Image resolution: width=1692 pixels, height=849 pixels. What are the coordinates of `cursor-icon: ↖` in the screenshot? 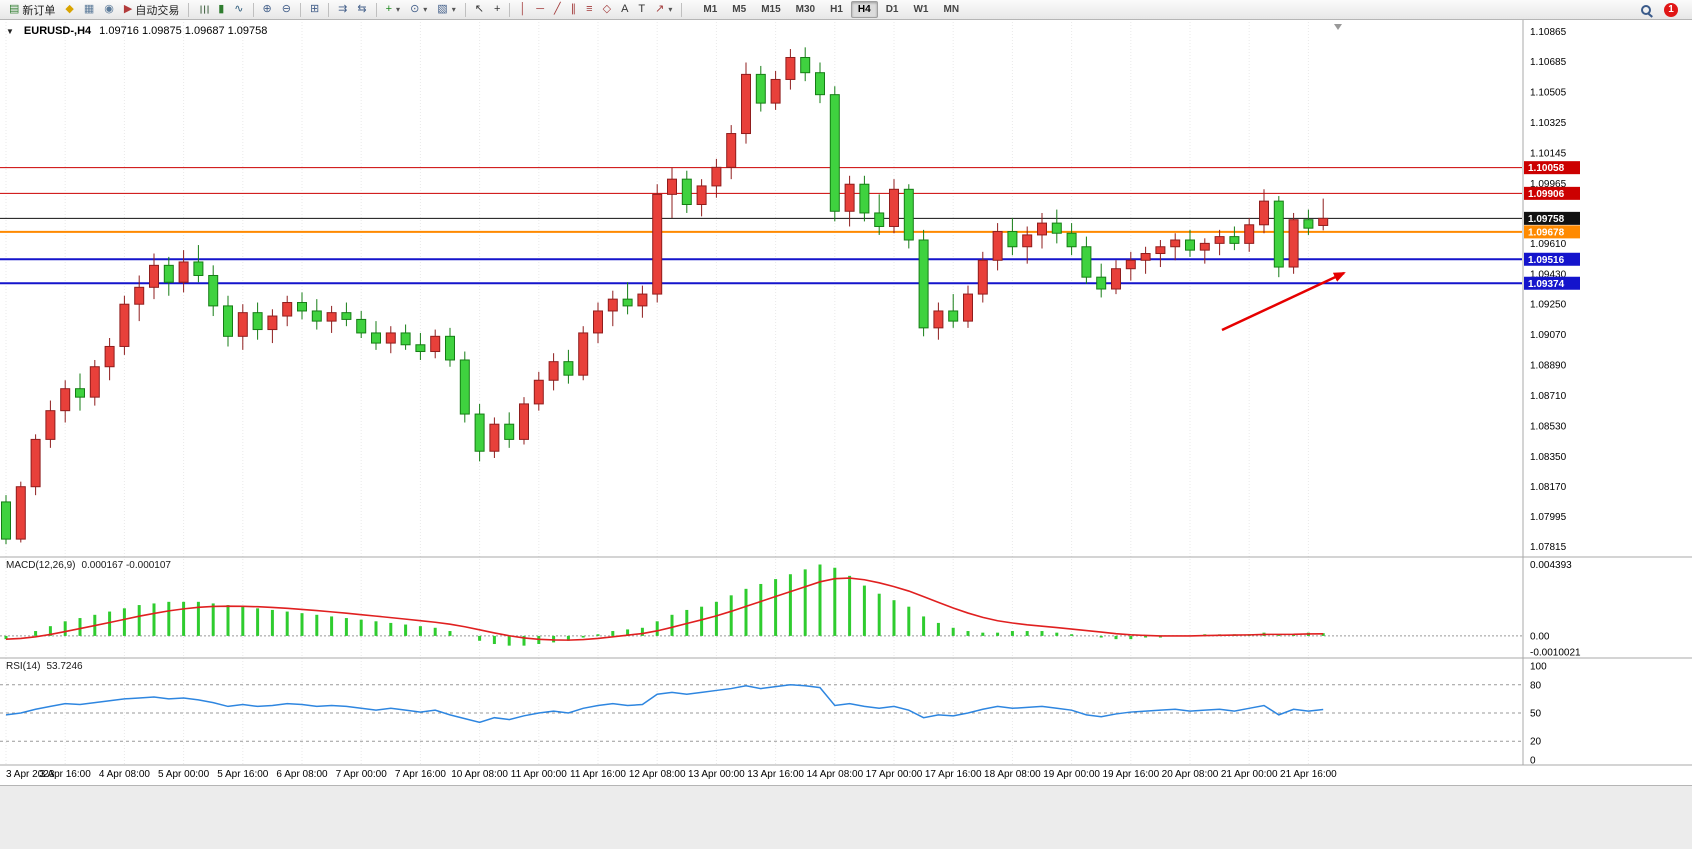 It's located at (479, 9).